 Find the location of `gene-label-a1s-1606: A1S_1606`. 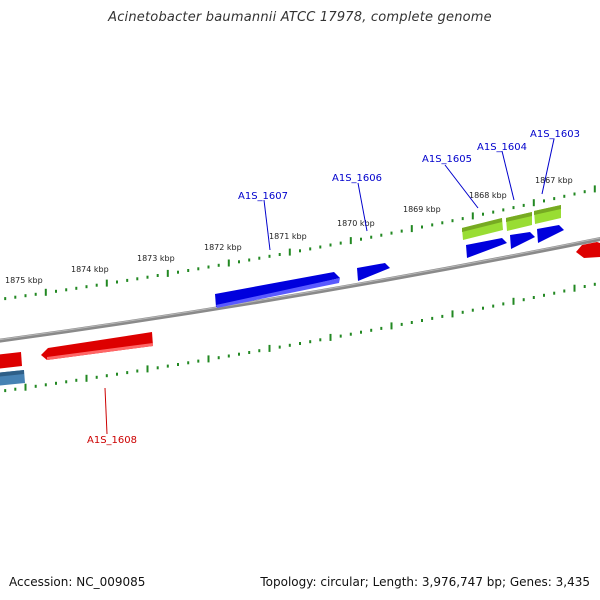

gene-label-a1s-1606: A1S_1606 is located at coordinates (357, 178).